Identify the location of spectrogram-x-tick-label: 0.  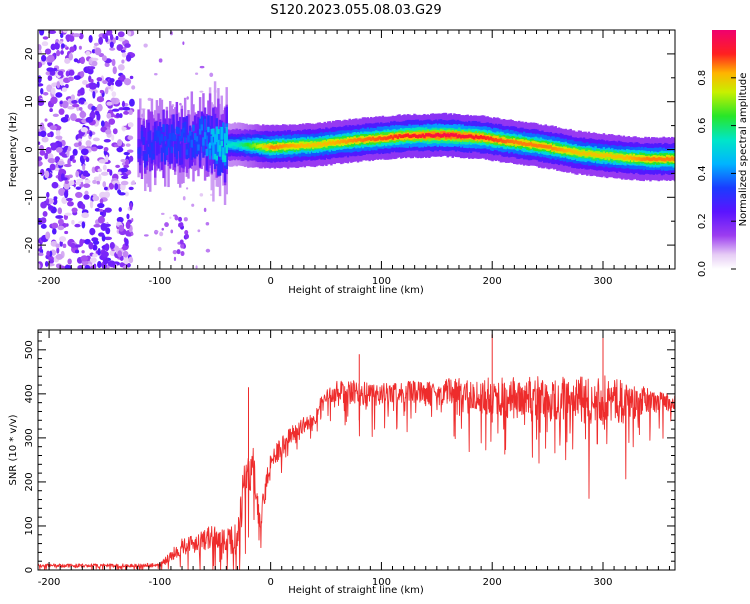
(270, 281).